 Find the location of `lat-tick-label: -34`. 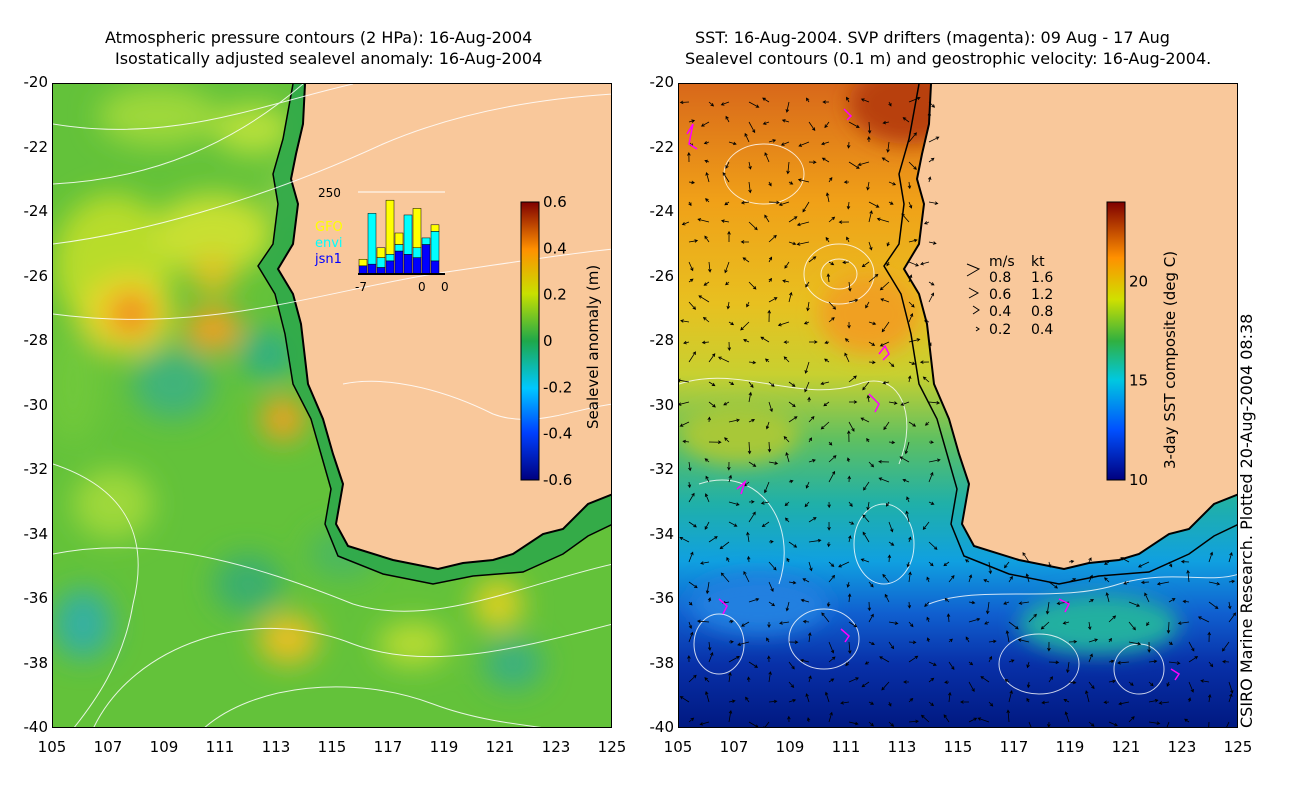

lat-tick-label: -34 is located at coordinates (662, 533).